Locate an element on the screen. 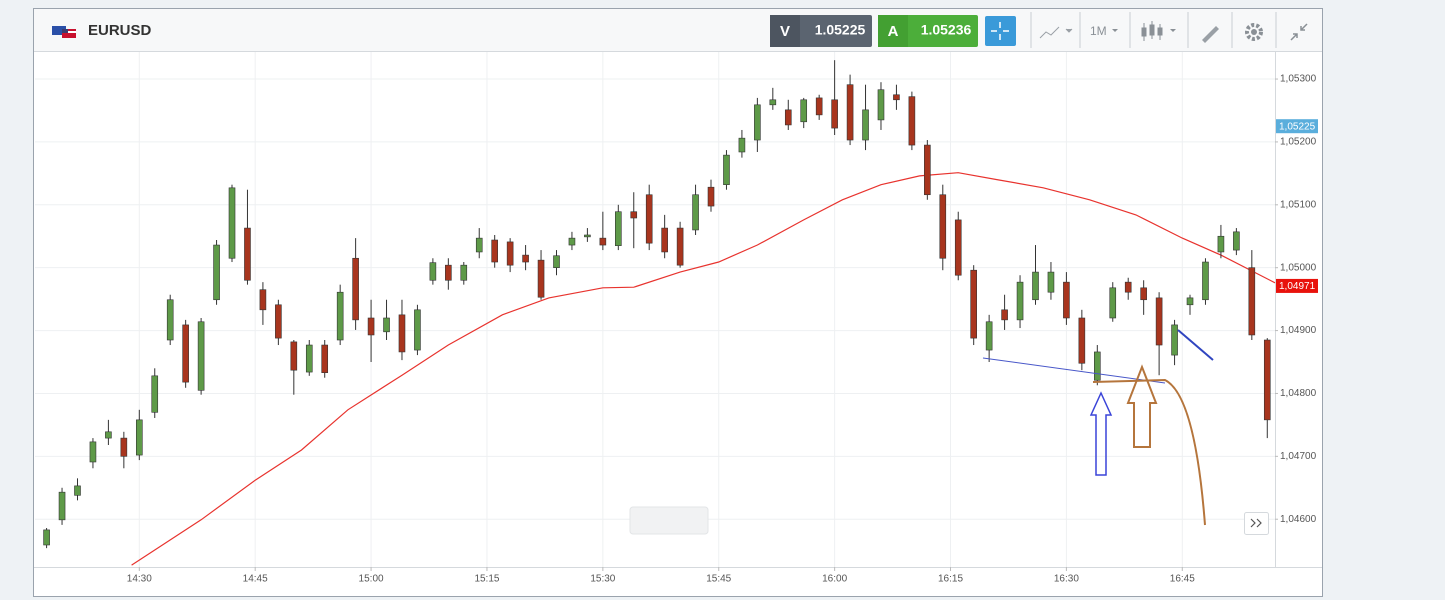  x-tick-label: 16:30 is located at coordinates (1066, 579).